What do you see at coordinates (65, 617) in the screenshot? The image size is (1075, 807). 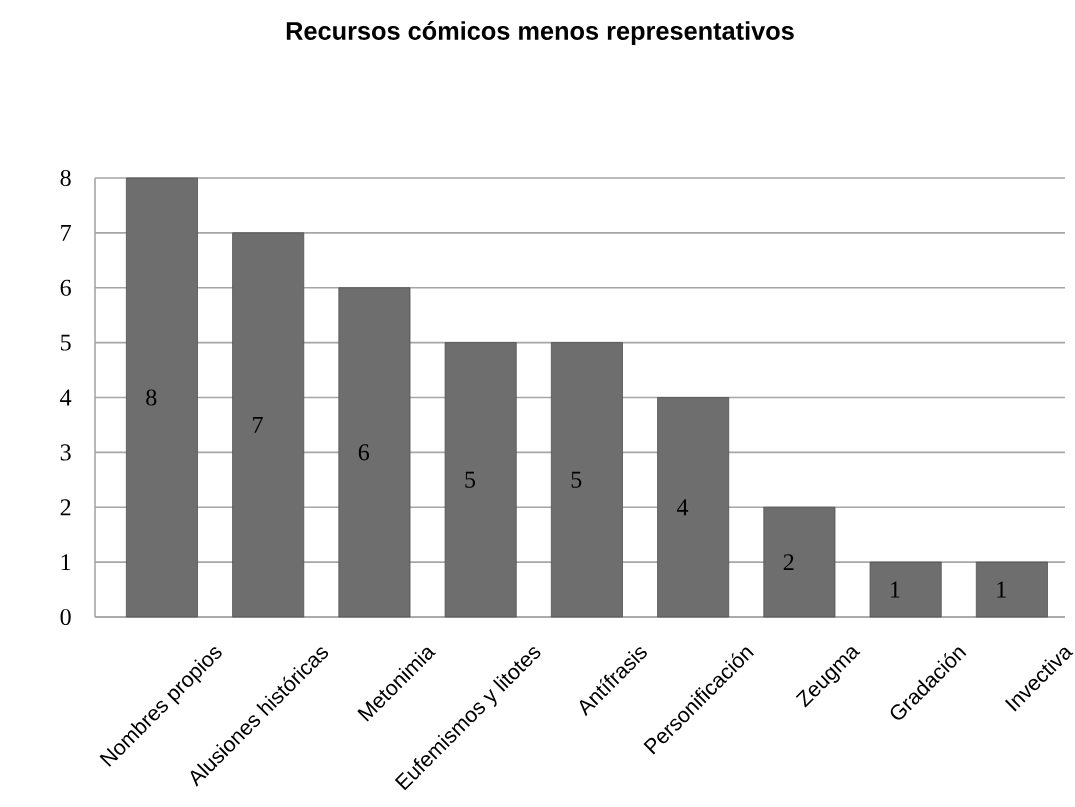 I see `y-tick-label: 0` at bounding box center [65, 617].